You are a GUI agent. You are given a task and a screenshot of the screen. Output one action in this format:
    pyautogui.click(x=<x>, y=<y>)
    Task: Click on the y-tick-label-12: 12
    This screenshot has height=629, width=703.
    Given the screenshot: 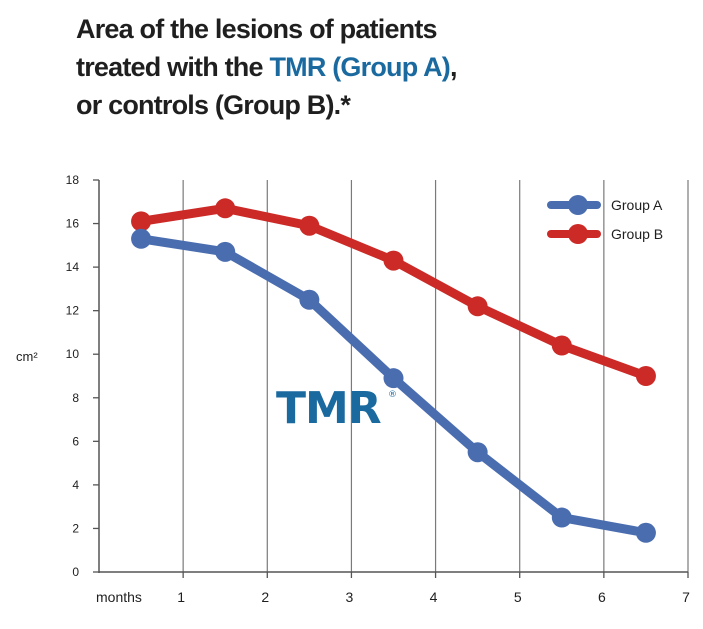 What is the action you would take?
    pyautogui.click(x=73, y=311)
    